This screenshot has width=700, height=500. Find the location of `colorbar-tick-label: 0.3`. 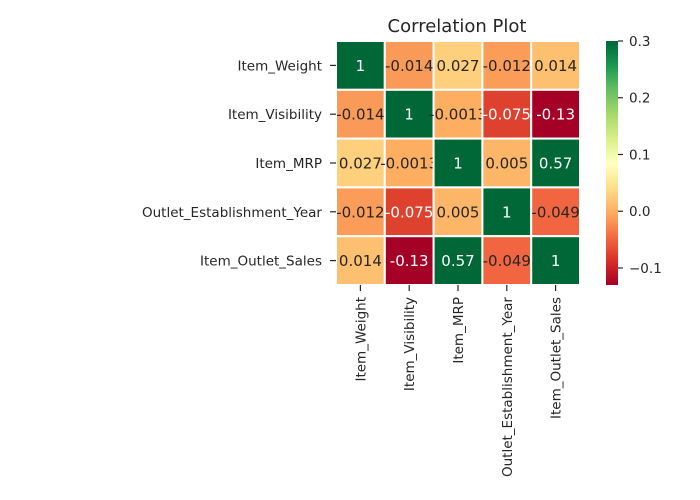

colorbar-tick-label: 0.3 is located at coordinates (639, 42).